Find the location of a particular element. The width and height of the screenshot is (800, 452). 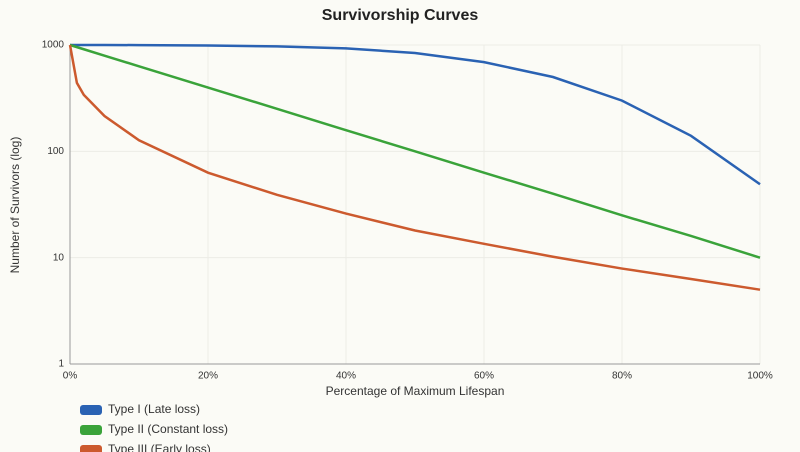

y-axis-label: Number of Survivors (log) is located at coordinates (15, 205).